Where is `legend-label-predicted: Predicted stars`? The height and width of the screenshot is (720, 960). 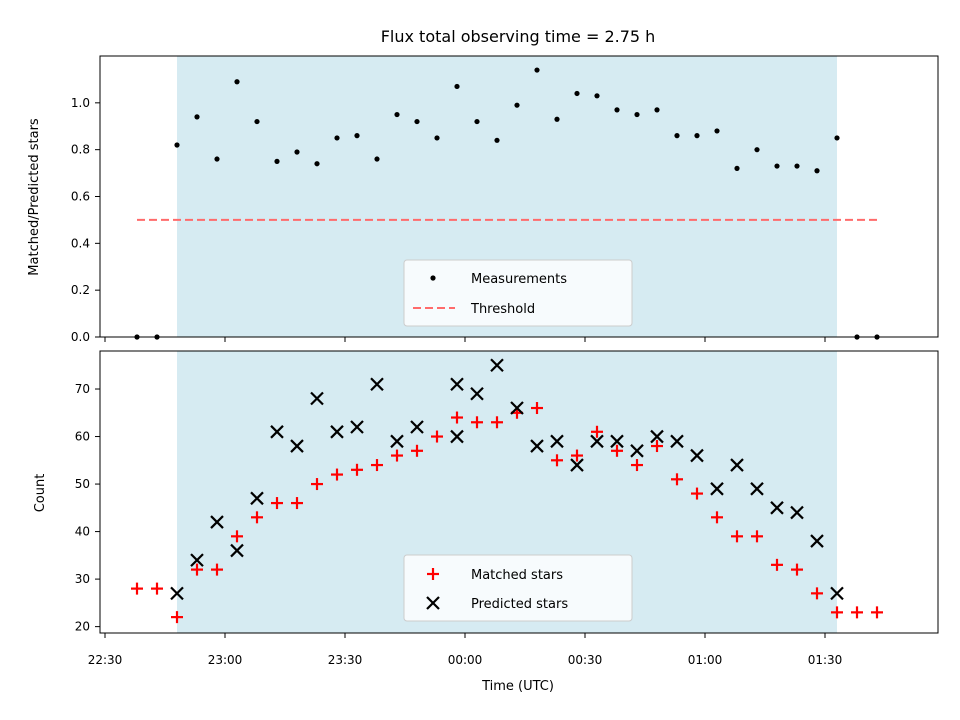
legend-label-predicted: Predicted stars is located at coordinates (519, 604).